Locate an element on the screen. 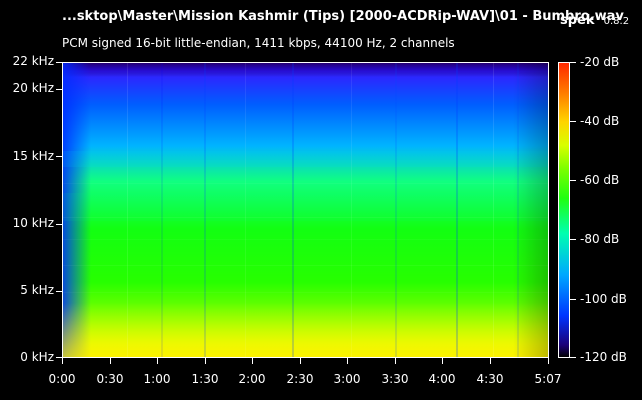 This screenshot has height=400, width=642. spectrum-bottom-glow is located at coordinates (305, 330).